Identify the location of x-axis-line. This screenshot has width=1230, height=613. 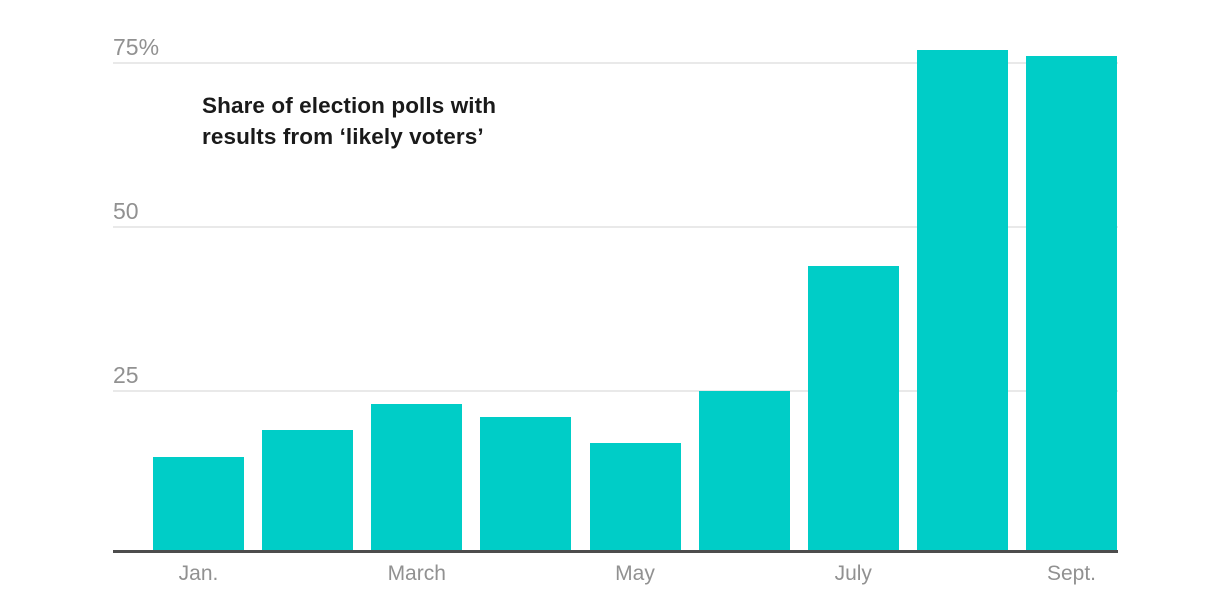
(615, 551).